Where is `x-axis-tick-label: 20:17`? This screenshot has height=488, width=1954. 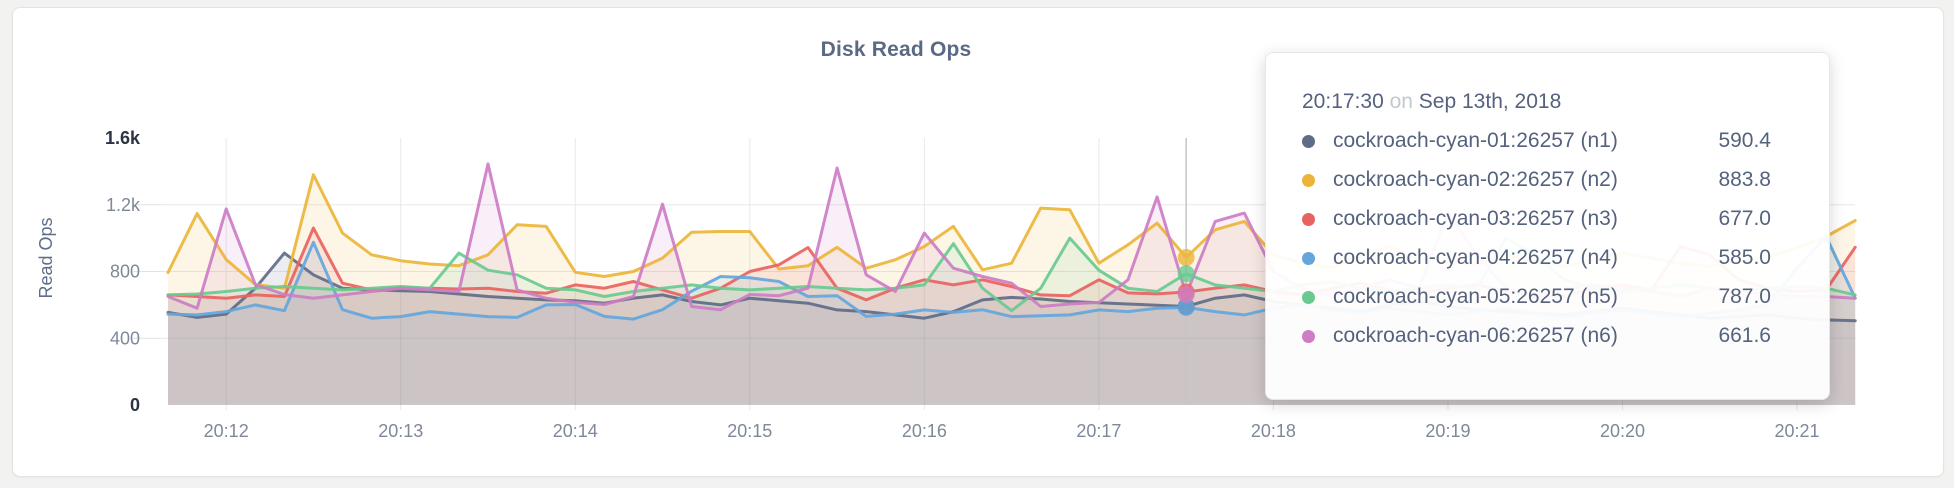 x-axis-tick-label: 20:17 is located at coordinates (1098, 431).